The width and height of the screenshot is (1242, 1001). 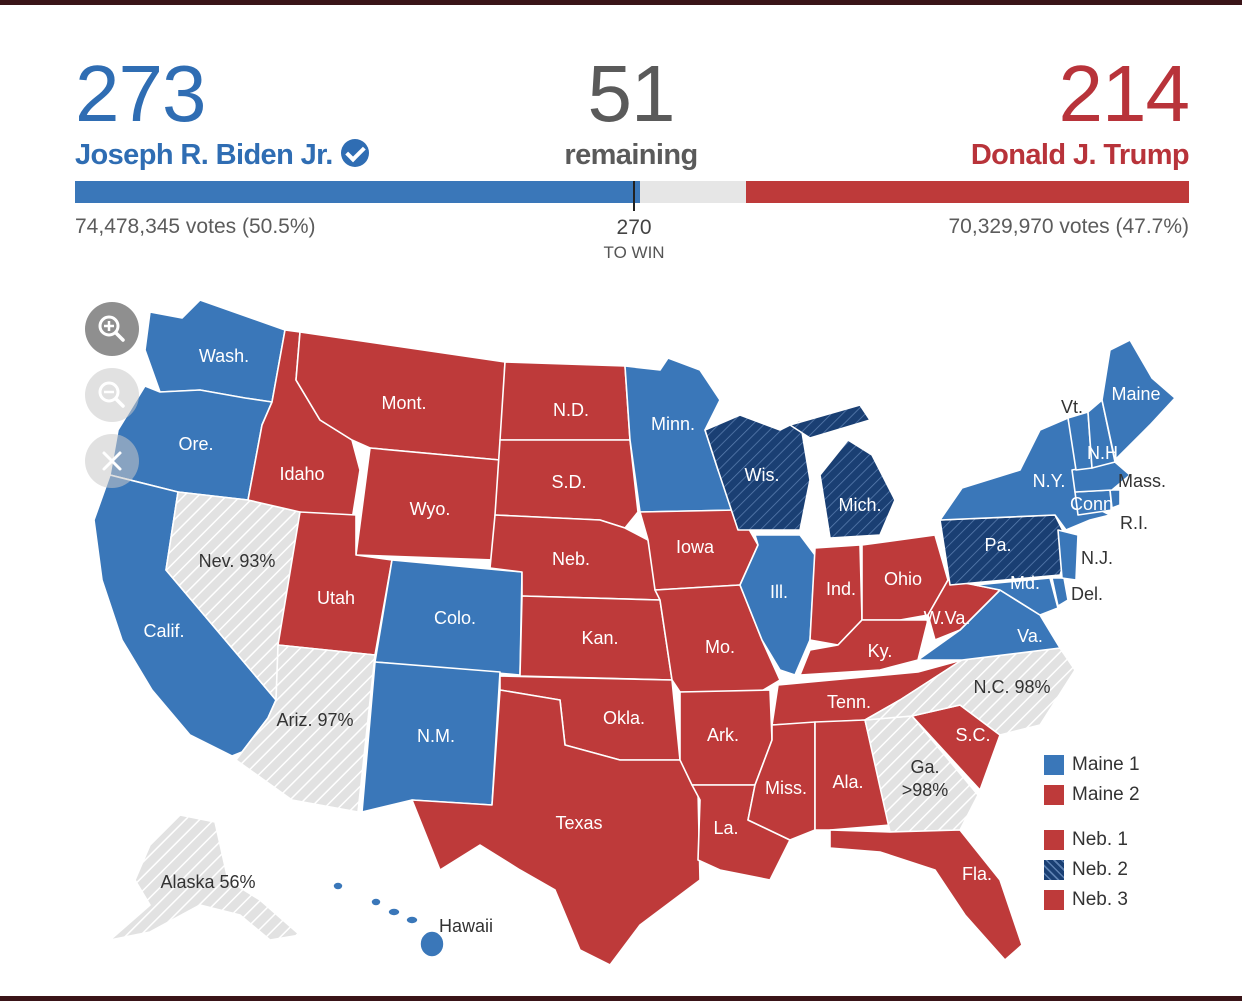 What do you see at coordinates (195, 226) in the screenshot?
I see `biden-popular-votes: 74,478,345 votes (50.5%)` at bounding box center [195, 226].